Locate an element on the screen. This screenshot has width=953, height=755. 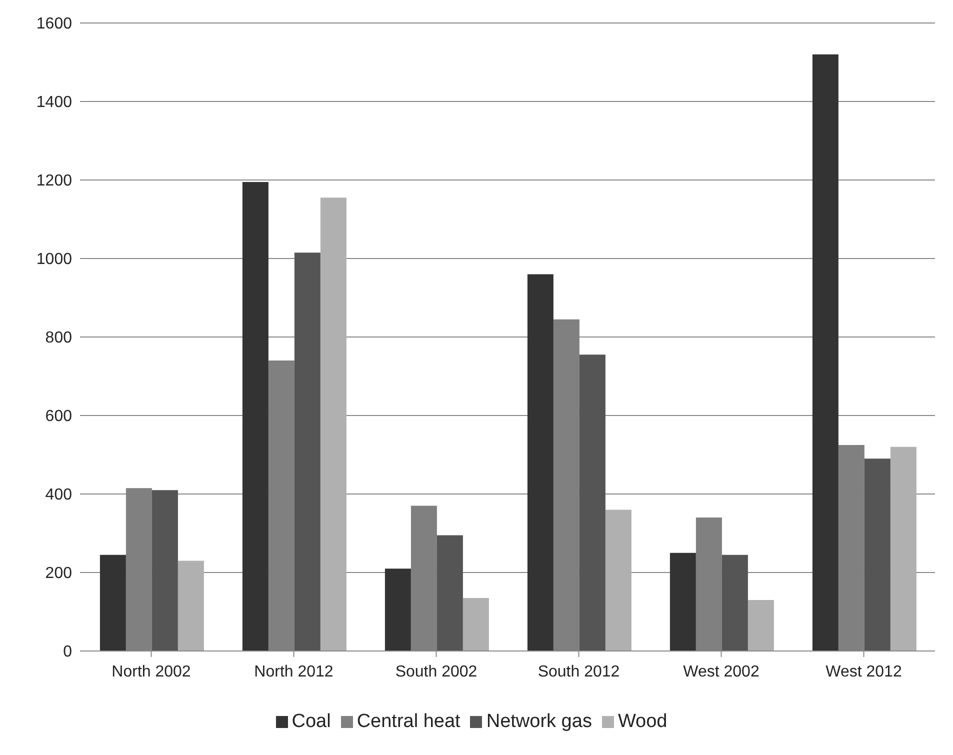
x-tick-label: South 2002 is located at coordinates (436, 671).